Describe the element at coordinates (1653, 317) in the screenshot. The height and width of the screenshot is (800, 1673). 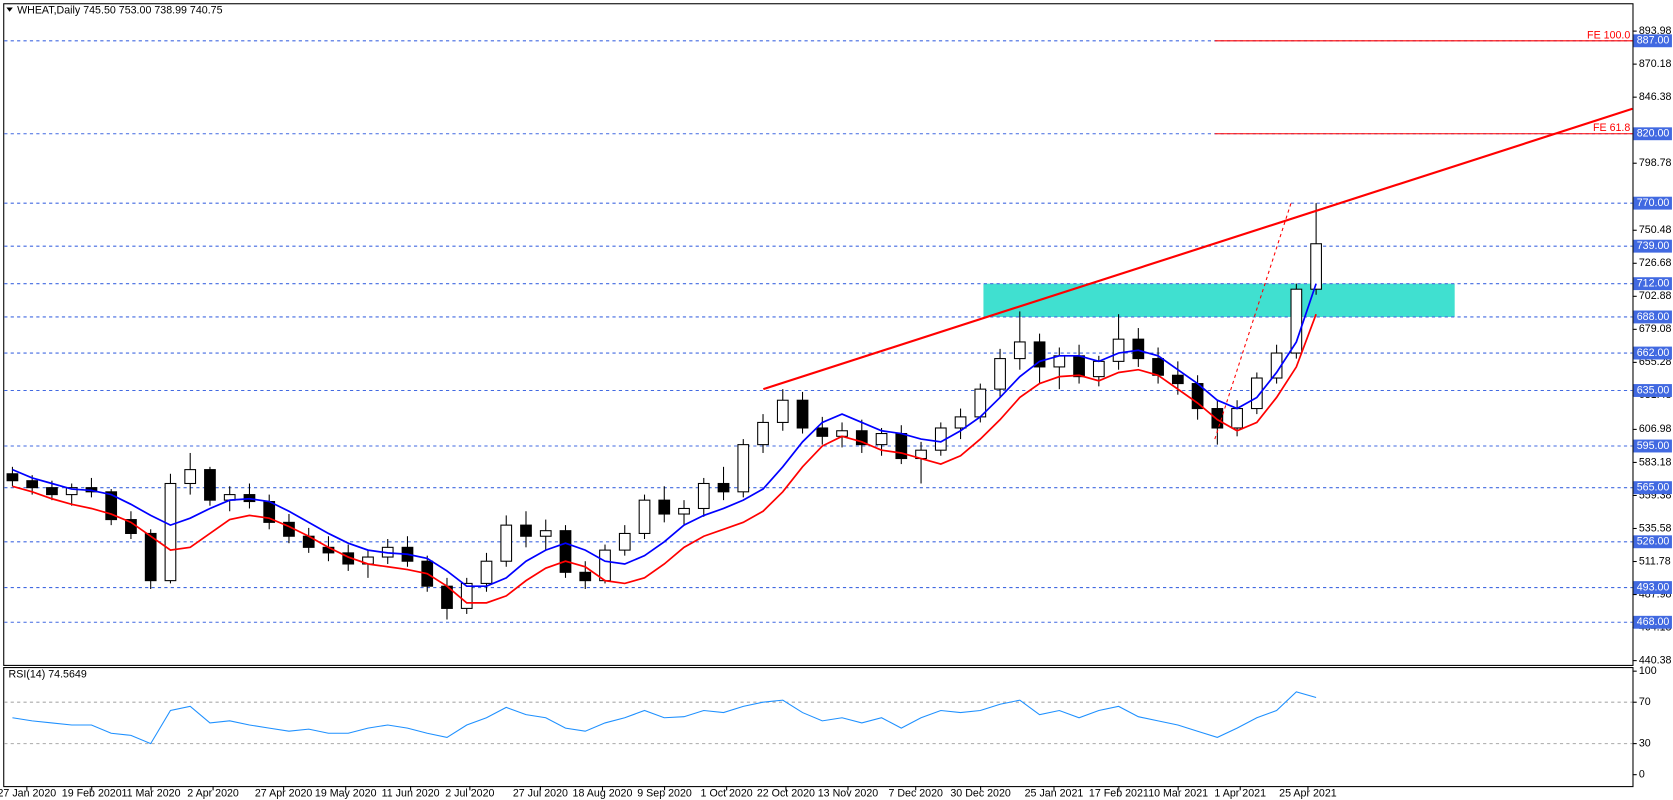
I see `level-label: 688.00` at that location.